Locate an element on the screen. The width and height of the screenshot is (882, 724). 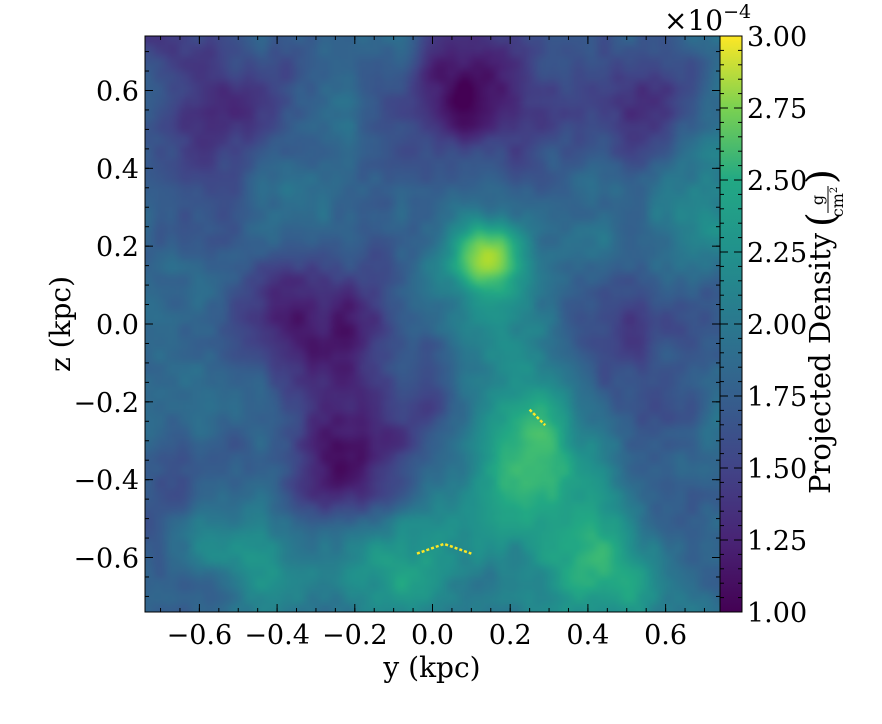
colorbar-tick-label: 1.50 is located at coordinates (777, 469).